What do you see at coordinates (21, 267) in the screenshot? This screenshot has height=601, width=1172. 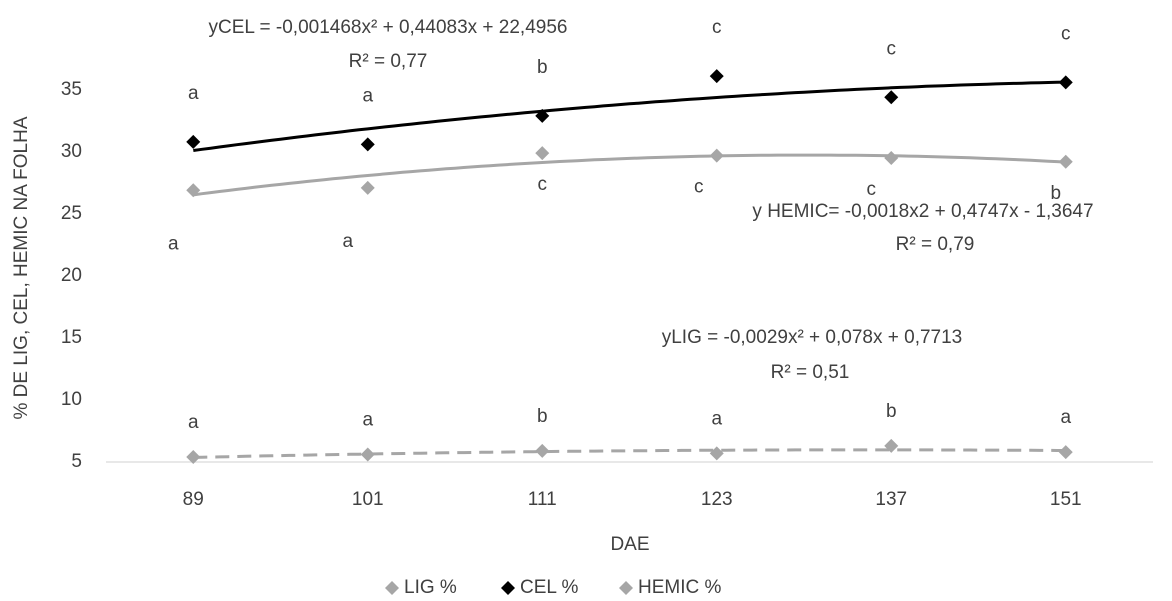 I see `y-axis-label: % DE LIG, CEL, HEMIC NA FOLHA` at bounding box center [21, 267].